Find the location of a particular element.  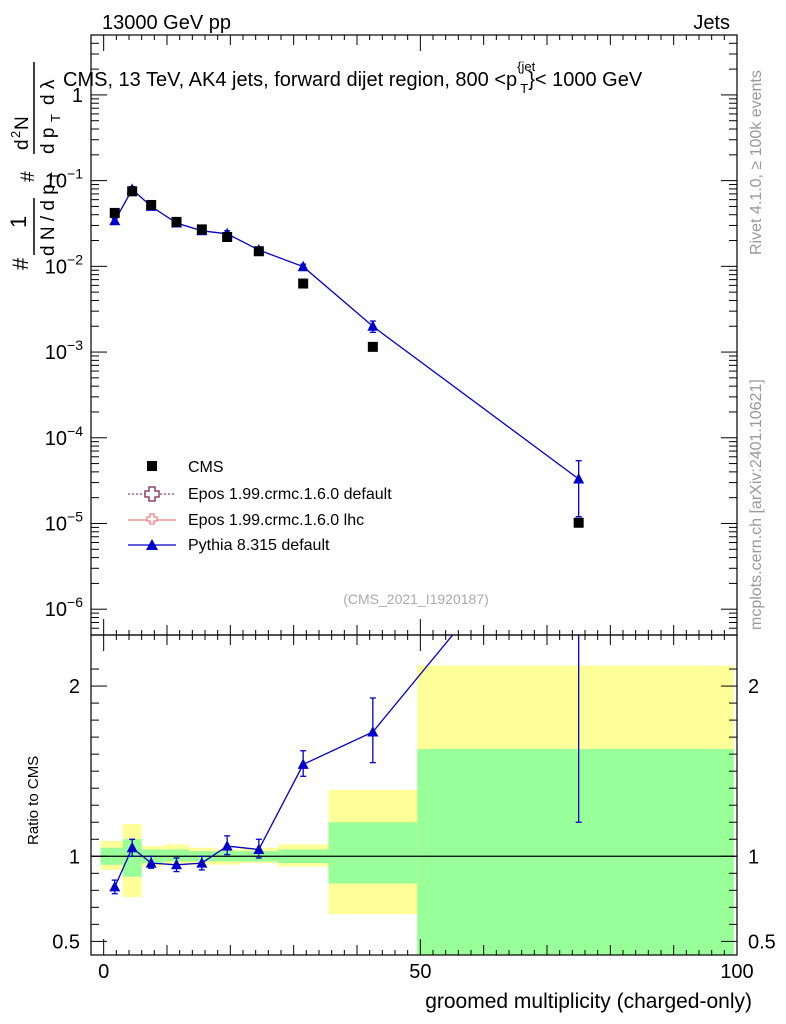

svg-text: d N / d p is located at coordinates (48, 220).